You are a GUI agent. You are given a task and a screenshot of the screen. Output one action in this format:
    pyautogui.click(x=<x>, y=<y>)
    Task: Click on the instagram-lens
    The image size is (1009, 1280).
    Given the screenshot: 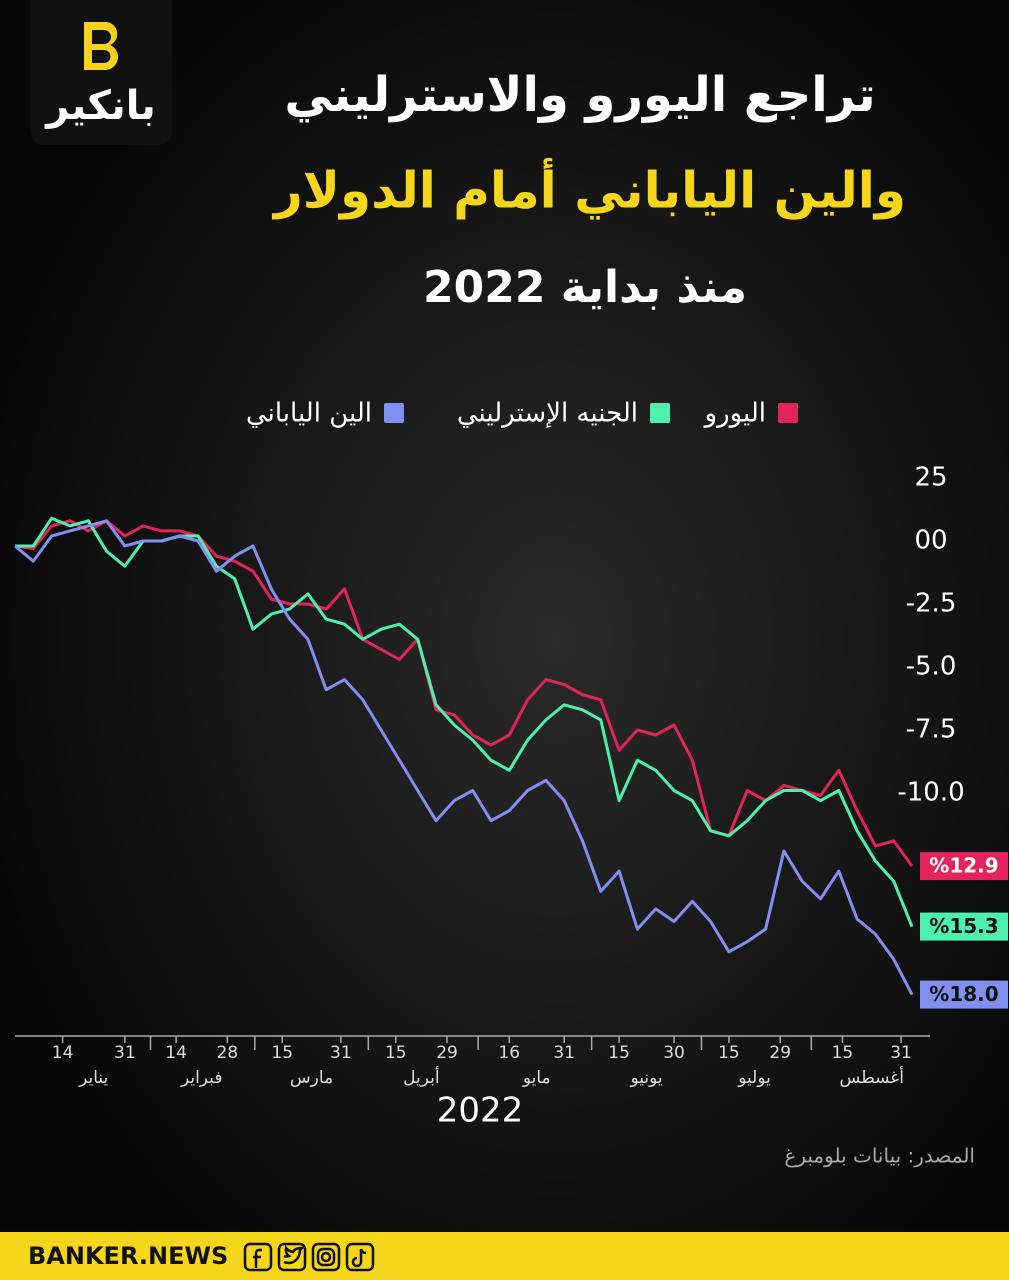 What is the action you would take?
    pyautogui.click(x=326, y=1257)
    